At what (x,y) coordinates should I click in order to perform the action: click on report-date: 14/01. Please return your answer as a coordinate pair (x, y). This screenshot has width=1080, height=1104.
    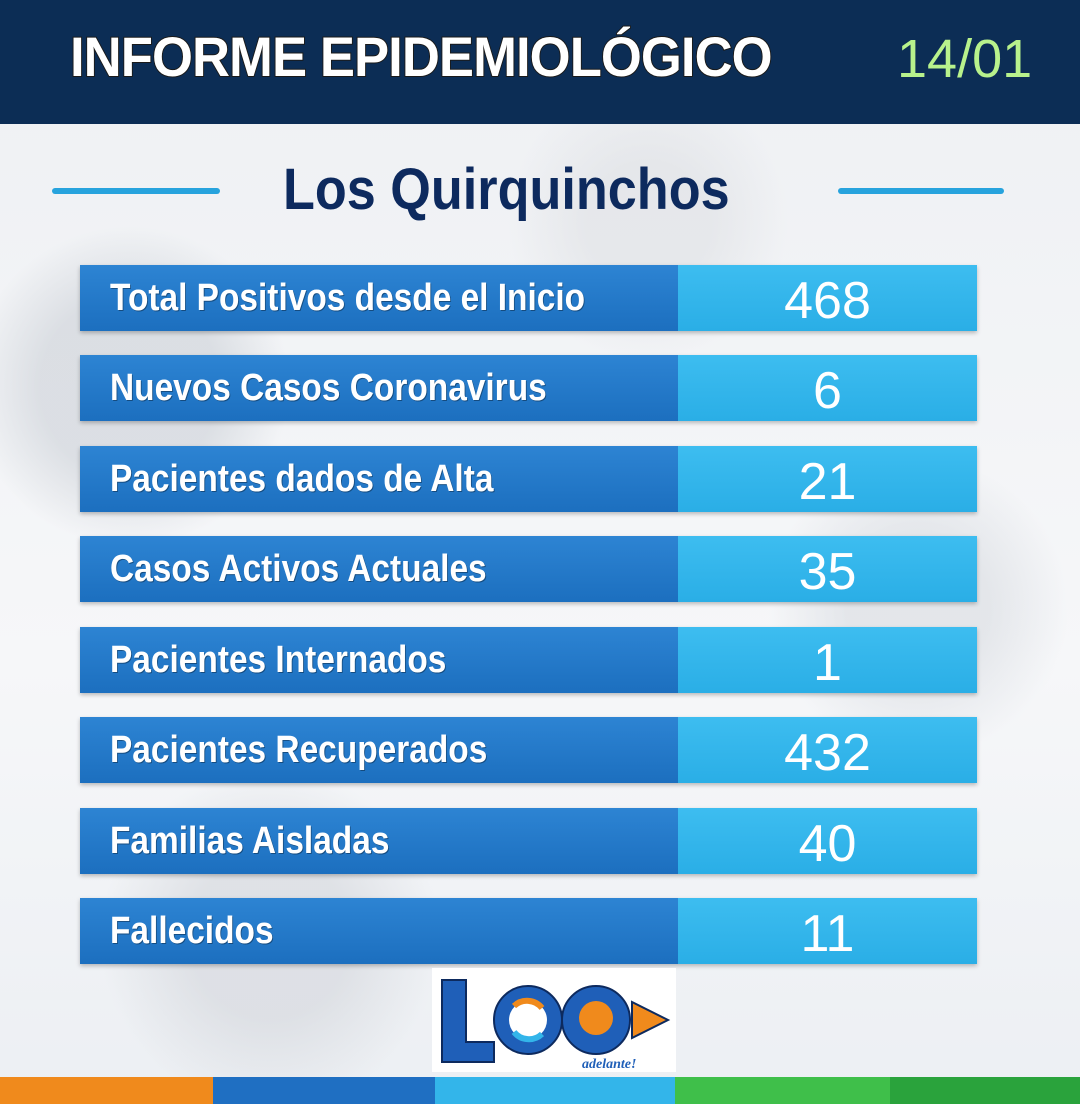
    Looking at the image, I should click on (965, 59).